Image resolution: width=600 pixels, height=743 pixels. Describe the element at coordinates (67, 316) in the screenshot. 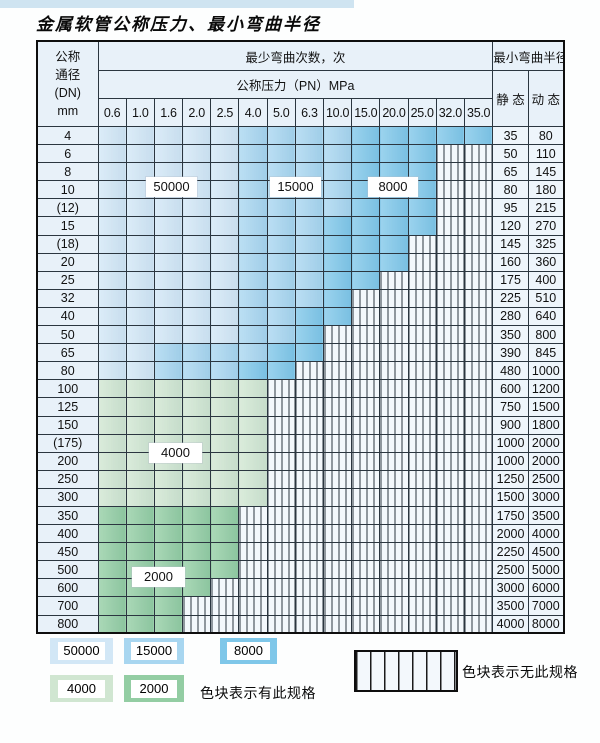

I see `row-dn-label: 40` at that location.